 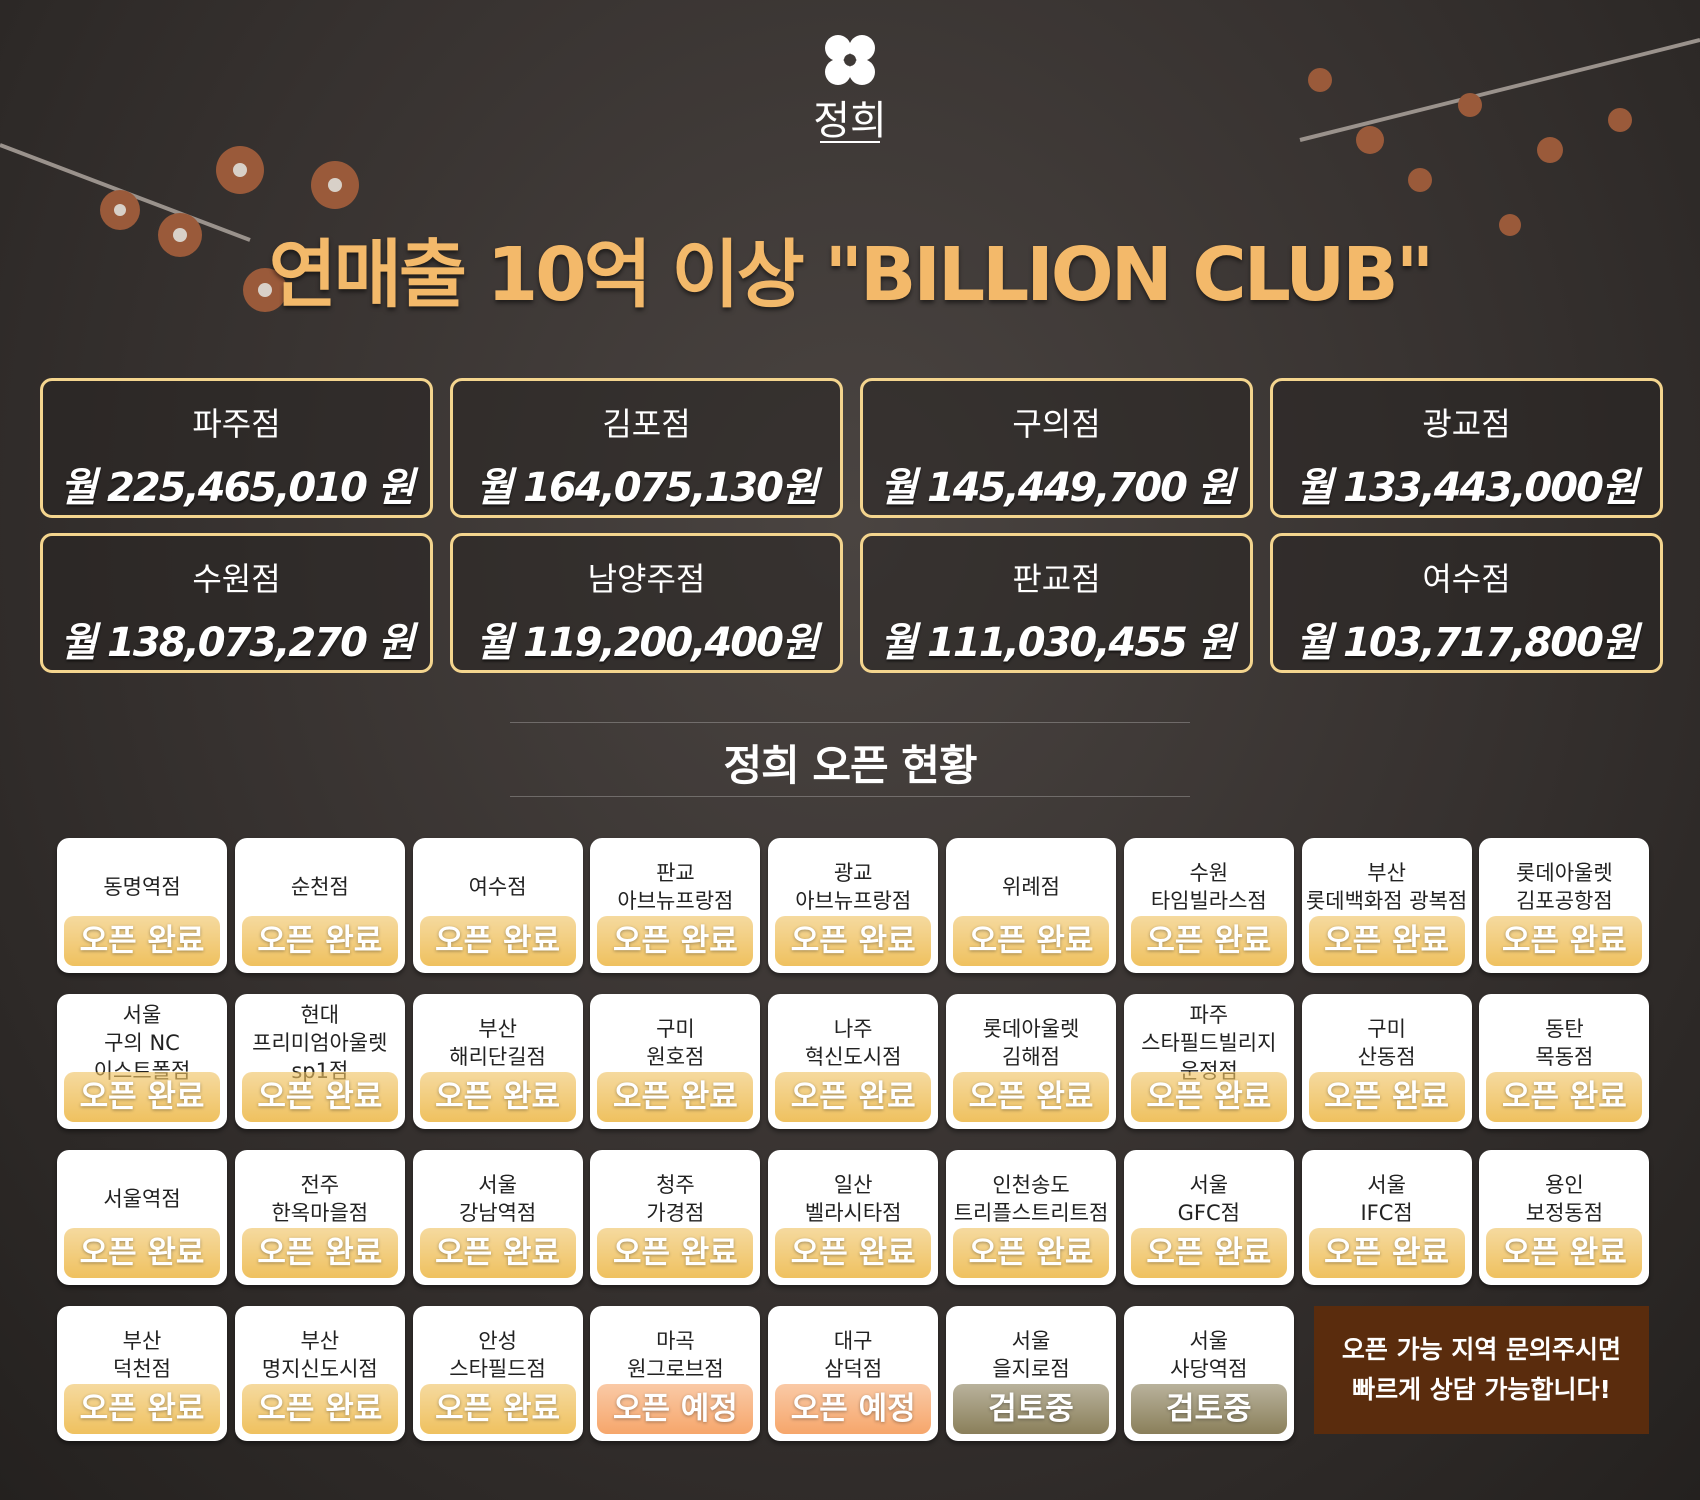 I want to click on store-card: 파주 스타필드빌리지 운정점 오픈 완료, so click(x=1208, y=1061).